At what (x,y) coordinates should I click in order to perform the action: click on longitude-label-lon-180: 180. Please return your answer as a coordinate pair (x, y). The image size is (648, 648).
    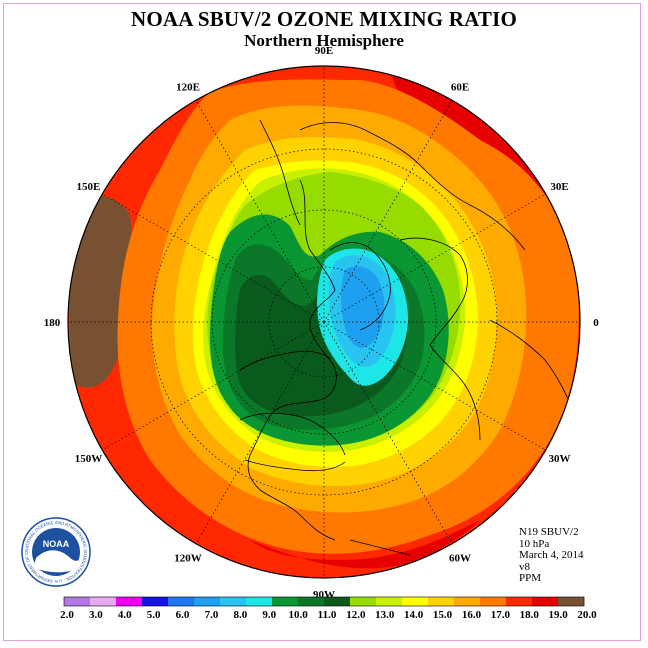
    Looking at the image, I should click on (52, 323).